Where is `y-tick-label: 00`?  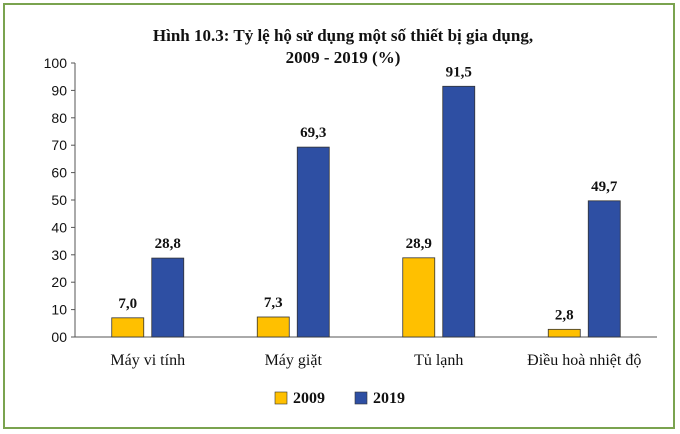
y-tick-label: 00 is located at coordinates (59, 337).